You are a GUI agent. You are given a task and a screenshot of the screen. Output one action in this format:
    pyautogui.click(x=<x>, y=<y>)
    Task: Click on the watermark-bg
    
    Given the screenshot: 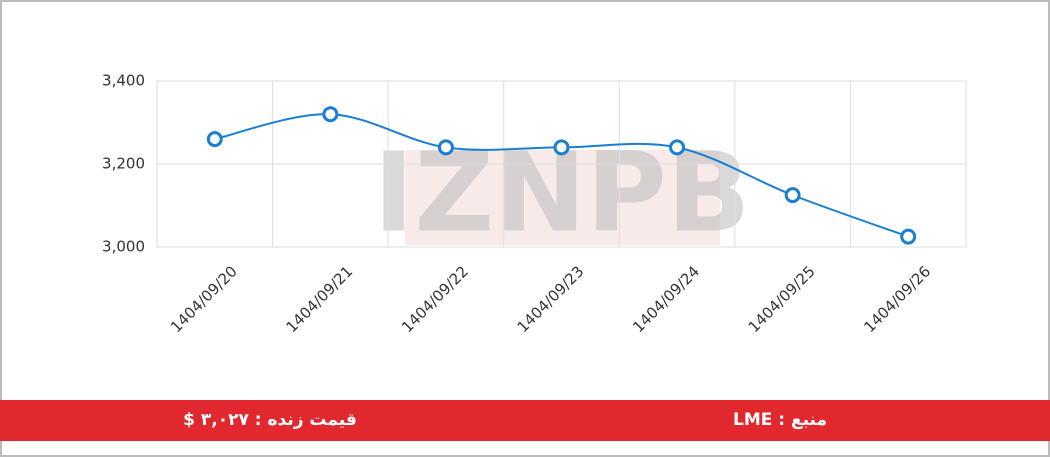 What is the action you would take?
    pyautogui.click(x=562, y=197)
    